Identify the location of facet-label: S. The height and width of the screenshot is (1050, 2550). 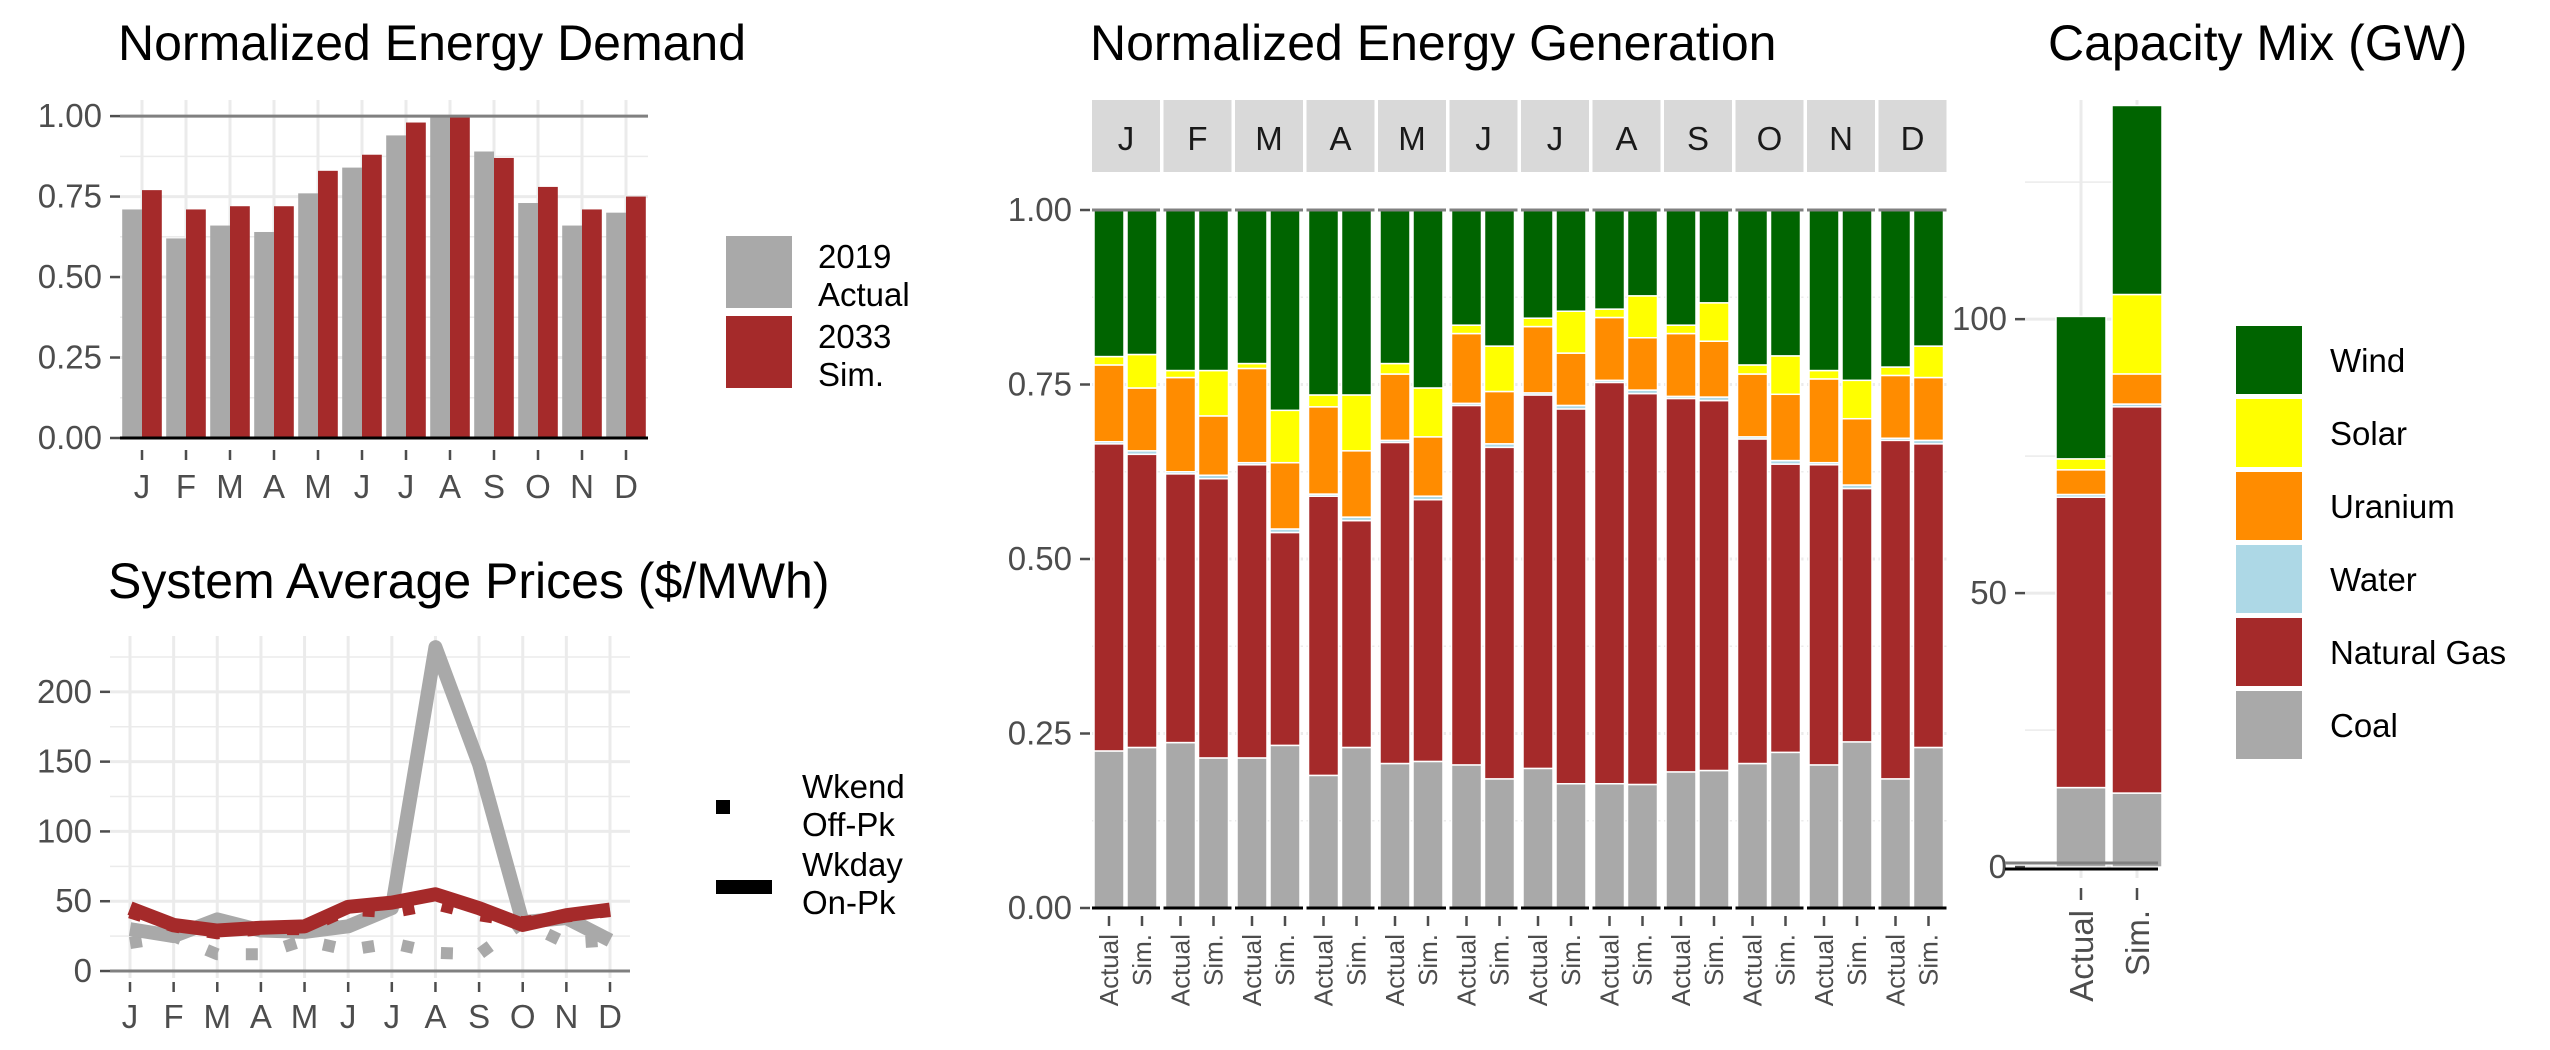
(1698, 138).